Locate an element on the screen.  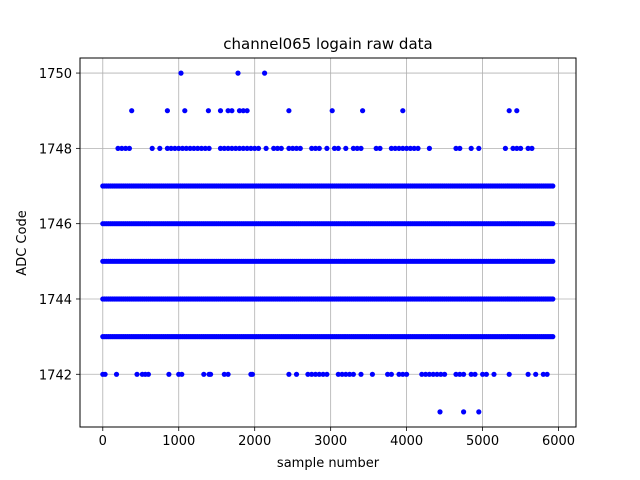
x-tick-label: 1000 is located at coordinates (178, 441).